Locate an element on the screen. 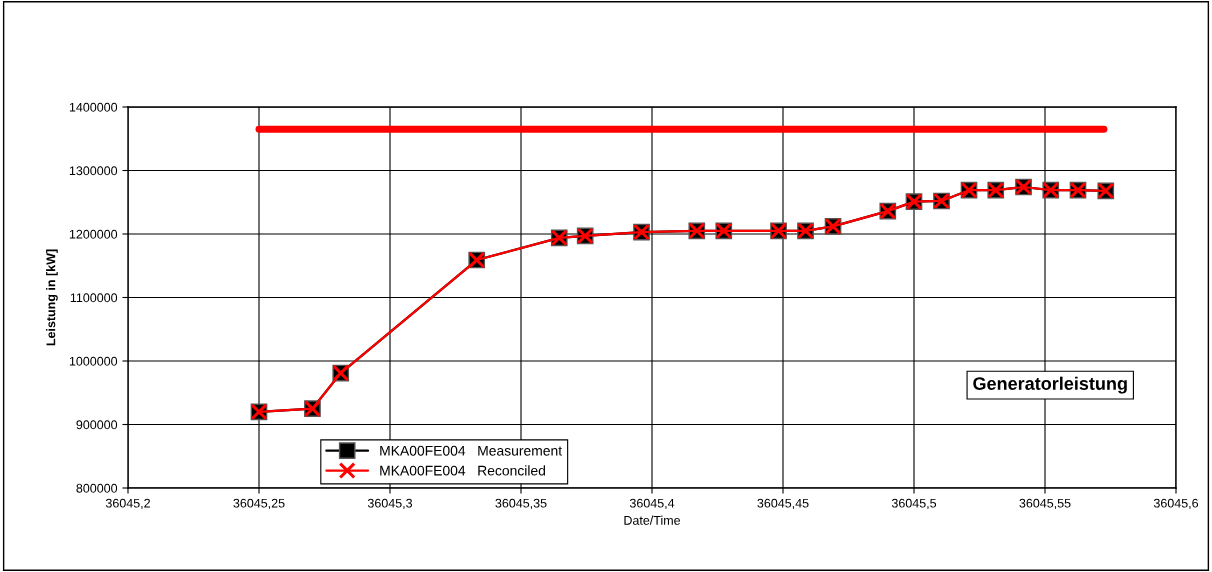 This screenshot has width=1212, height=572. annotation: Generatorleistung is located at coordinates (1050, 385).